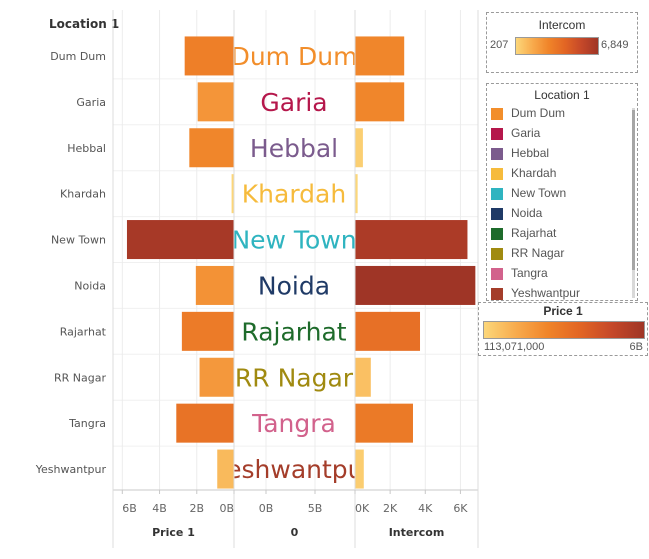 The height and width of the screenshot is (559, 649). Describe the element at coordinates (78, 56) in the screenshot. I see `row-label-dum-dum: Dum Dum` at that location.